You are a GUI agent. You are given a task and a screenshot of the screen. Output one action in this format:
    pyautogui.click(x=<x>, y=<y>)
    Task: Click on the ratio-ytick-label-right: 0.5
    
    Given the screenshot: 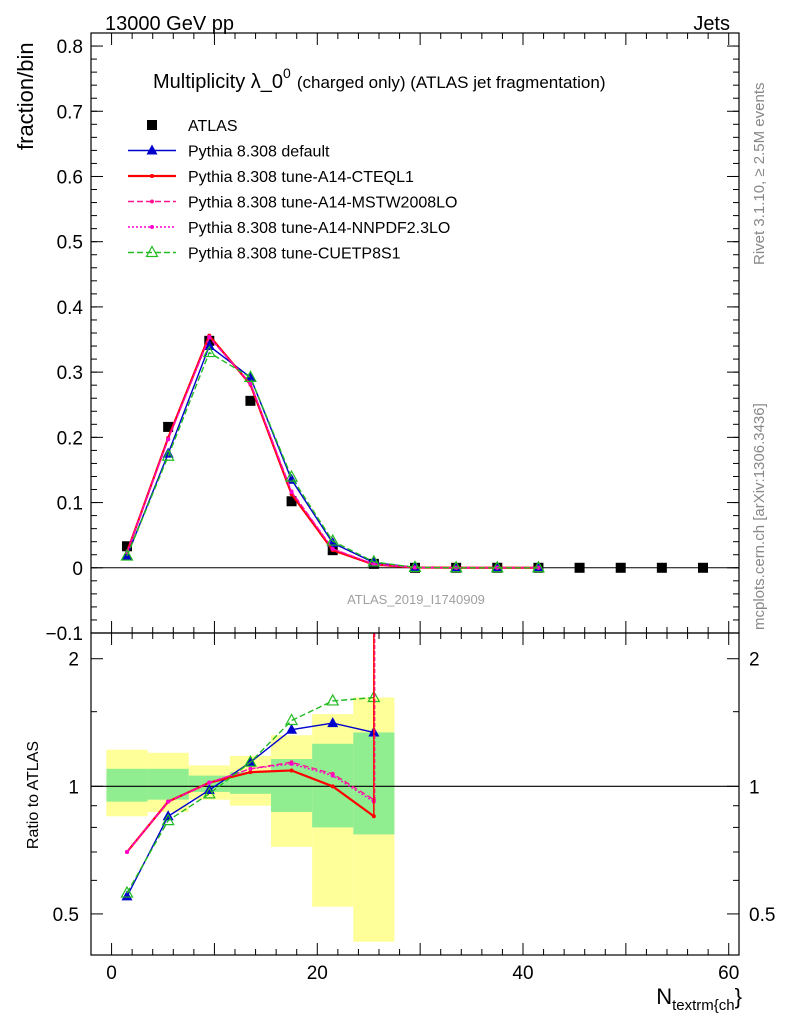 What is the action you would take?
    pyautogui.click(x=762, y=915)
    